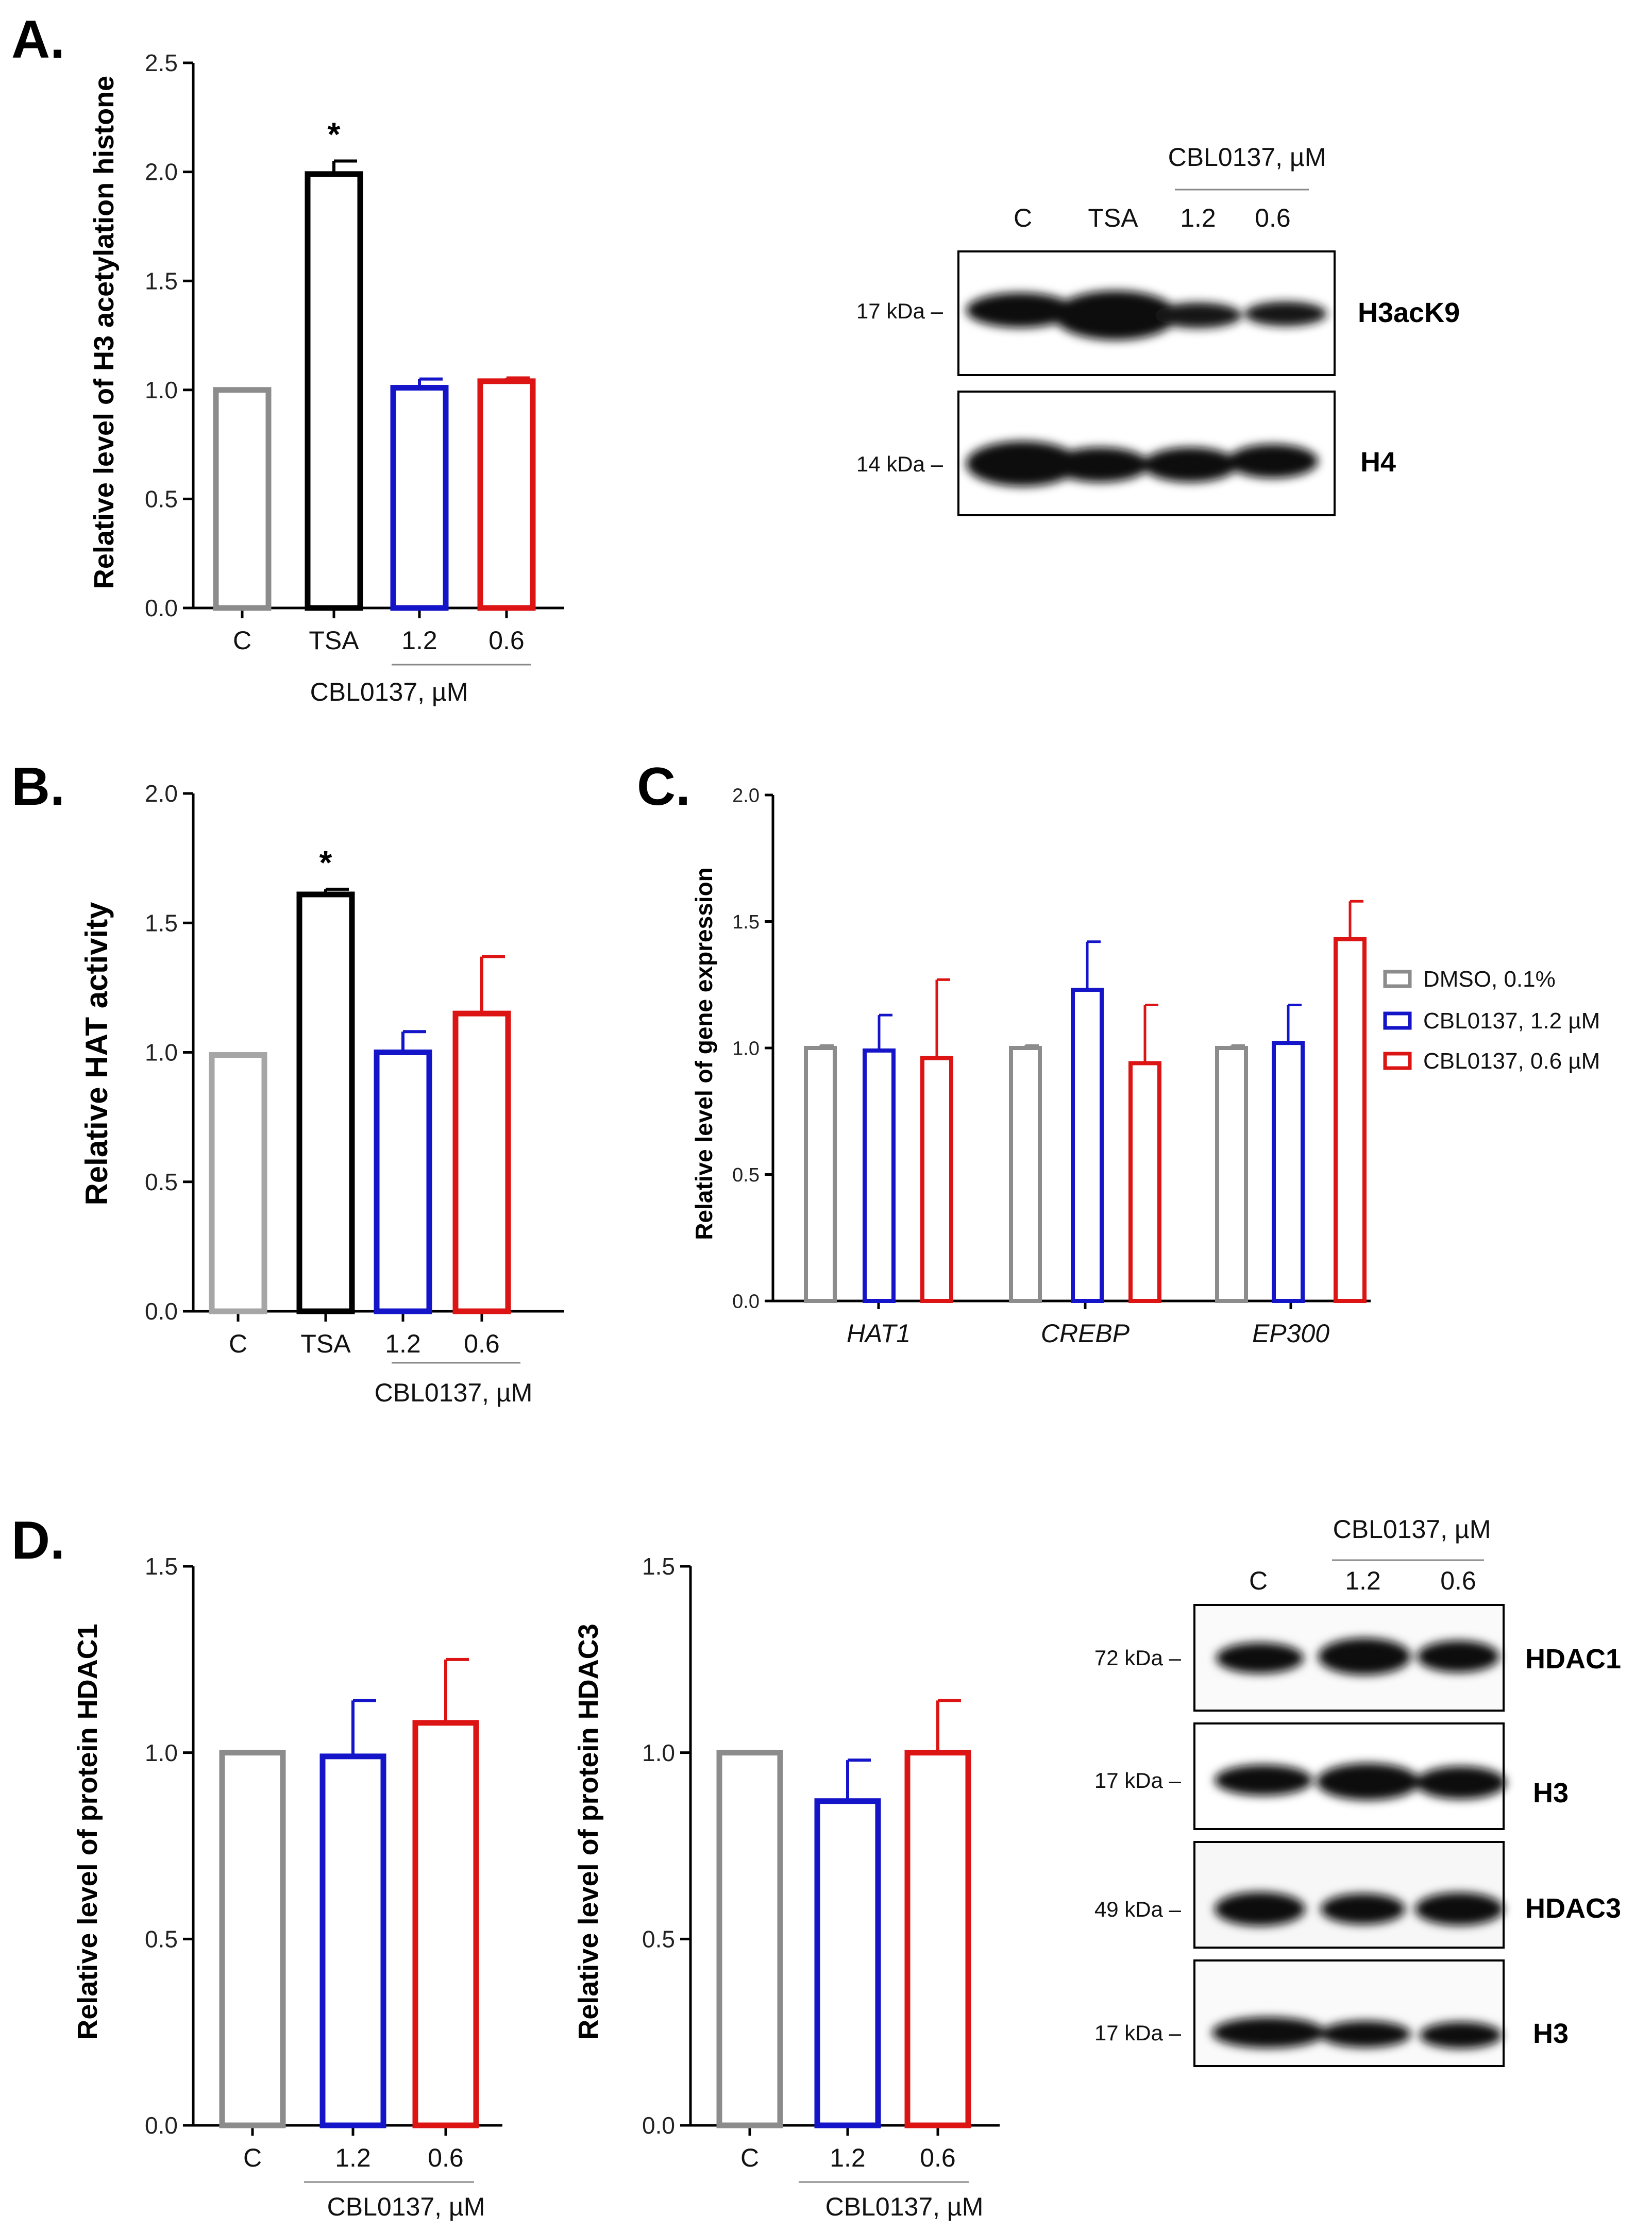  Describe the element at coordinates (1290, 1333) in the screenshot. I see `chart-c-x-category-ep300: EP300` at that location.